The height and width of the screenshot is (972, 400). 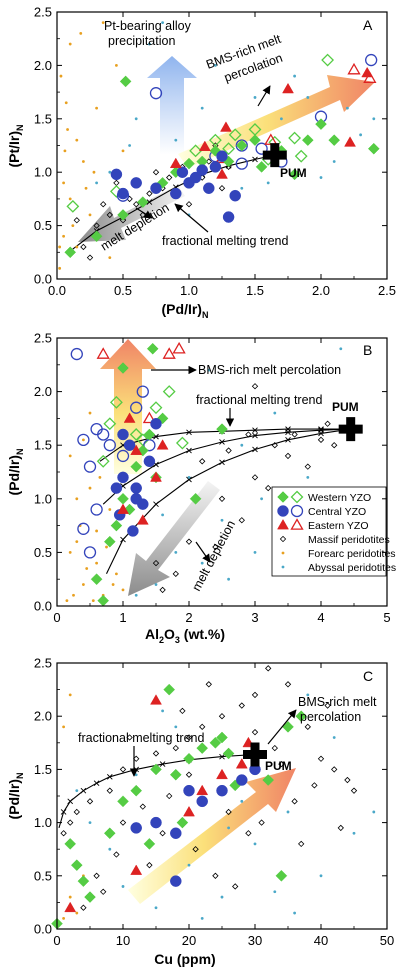 I want to click on pum-label-b: PUM, so click(x=345, y=407).